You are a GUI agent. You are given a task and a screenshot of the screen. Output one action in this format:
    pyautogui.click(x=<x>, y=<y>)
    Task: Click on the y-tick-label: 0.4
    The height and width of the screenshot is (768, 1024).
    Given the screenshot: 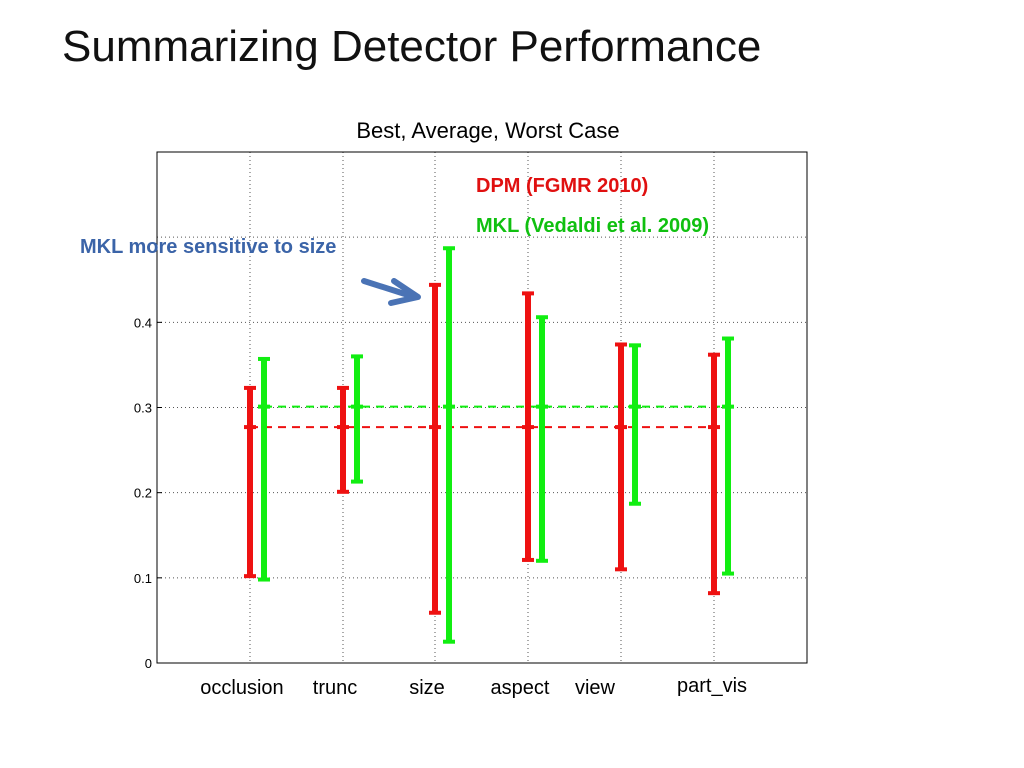 What is the action you would take?
    pyautogui.click(x=143, y=322)
    